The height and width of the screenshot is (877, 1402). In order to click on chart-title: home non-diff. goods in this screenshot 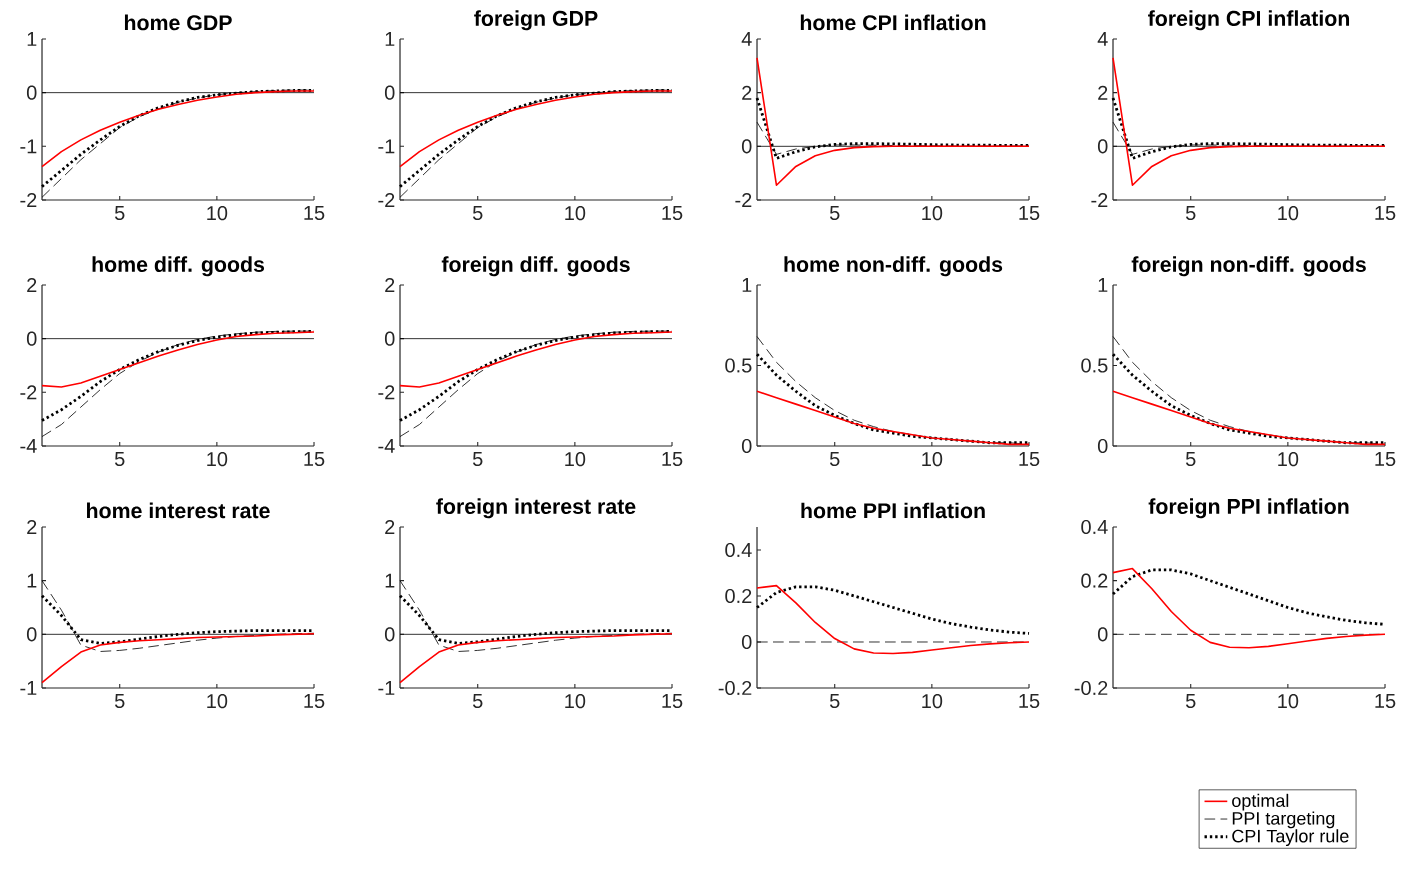, I will do `click(893, 266)`.